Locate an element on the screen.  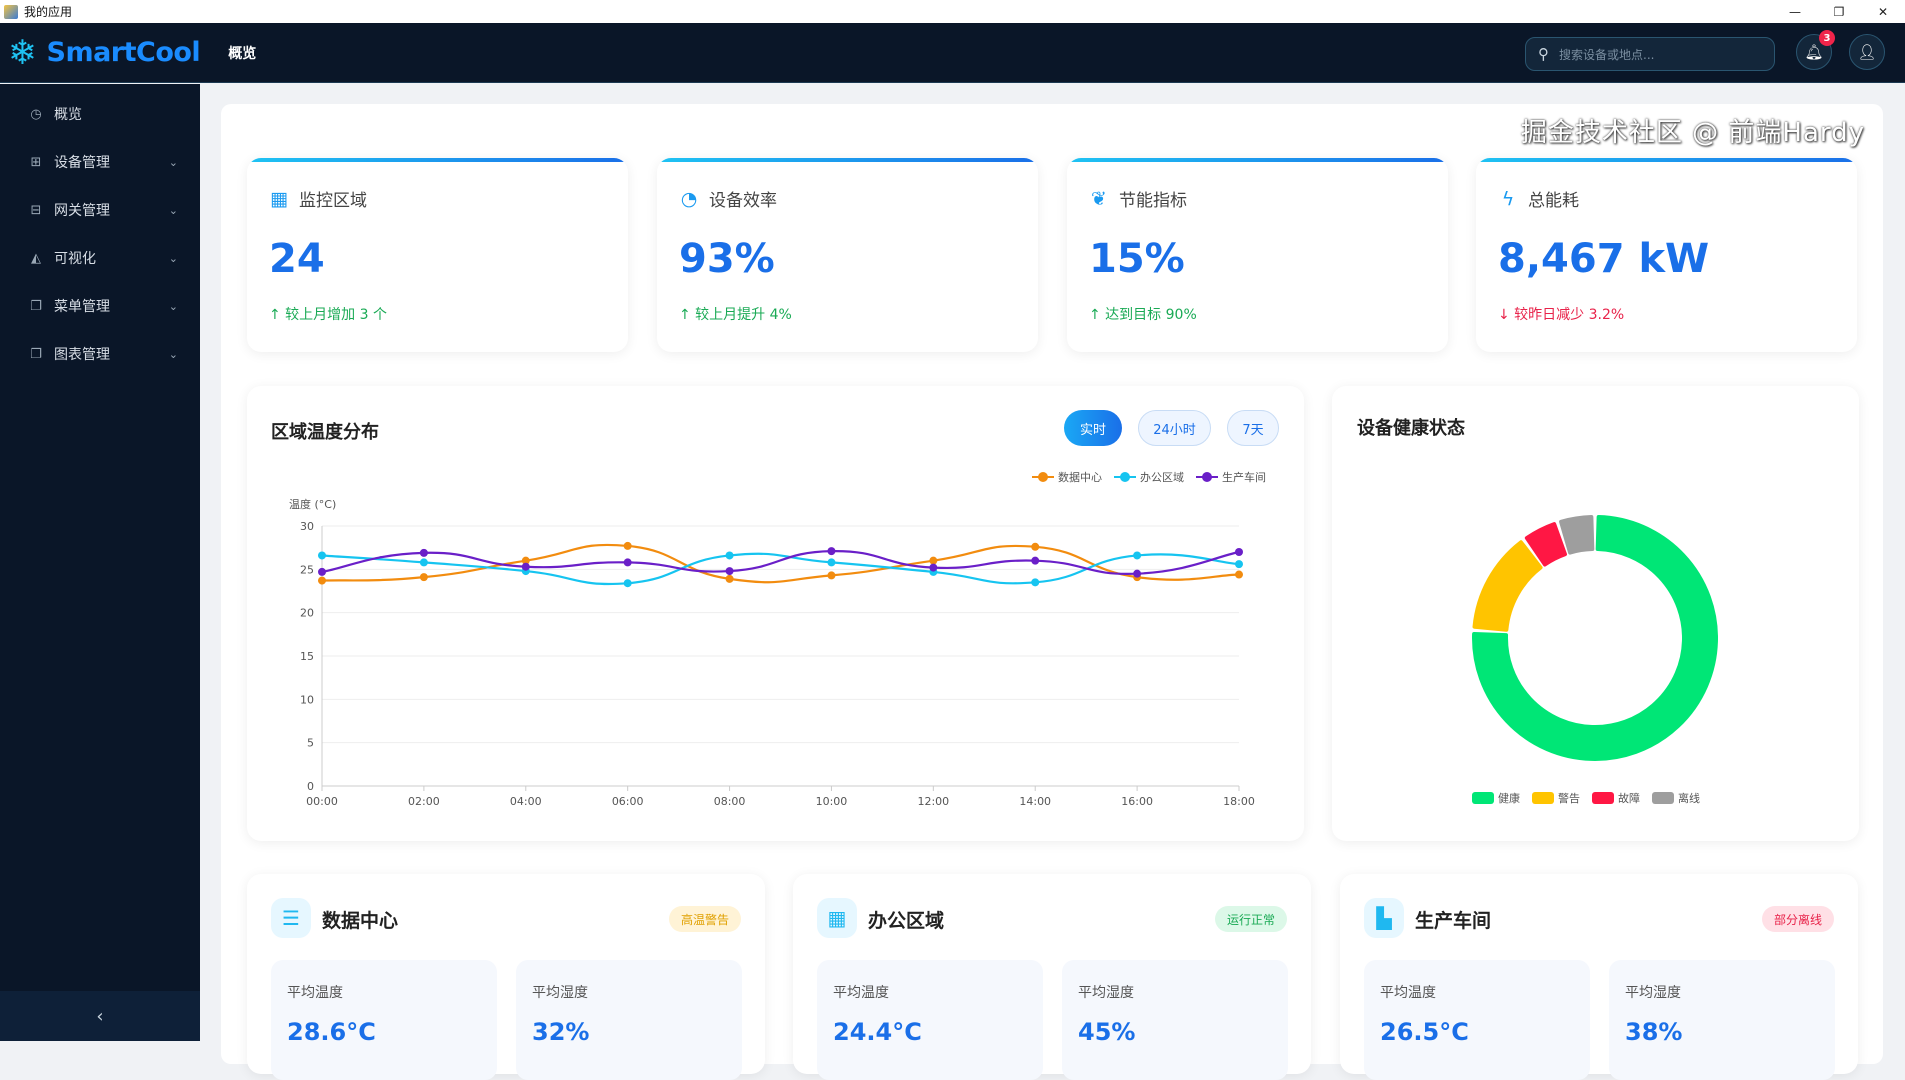
watermark: 掘金技术社区 @ 前端Hardy is located at coordinates (1692, 133).